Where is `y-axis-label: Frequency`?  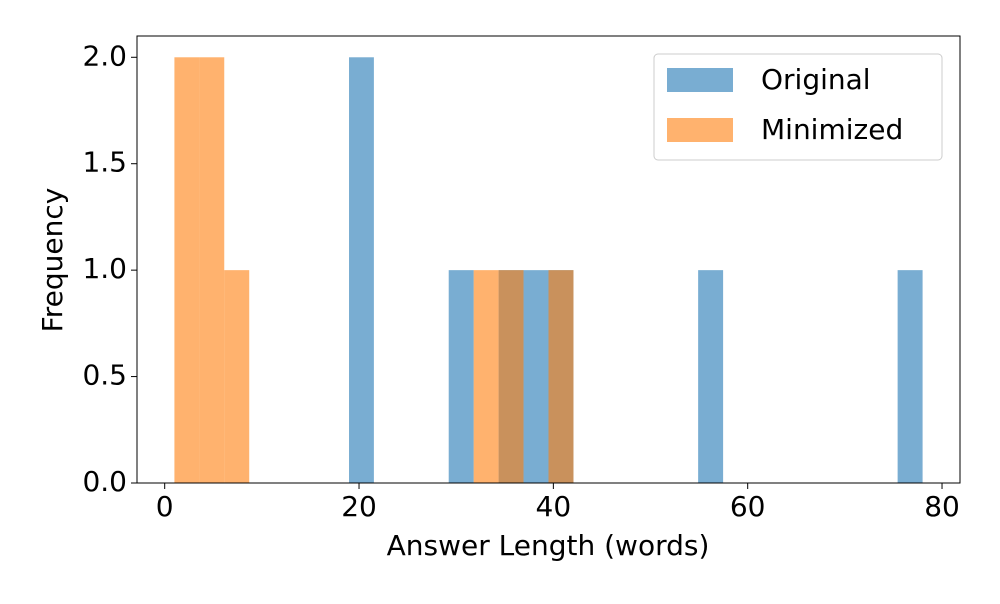
y-axis-label: Frequency is located at coordinates (52, 260).